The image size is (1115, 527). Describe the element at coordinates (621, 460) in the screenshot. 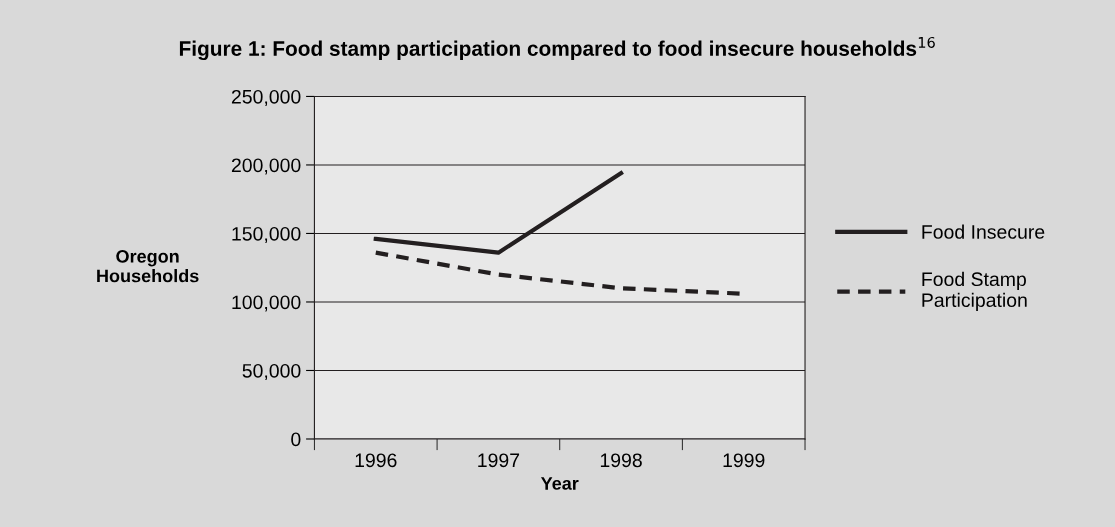

I see `x-tick-label: 1998` at that location.